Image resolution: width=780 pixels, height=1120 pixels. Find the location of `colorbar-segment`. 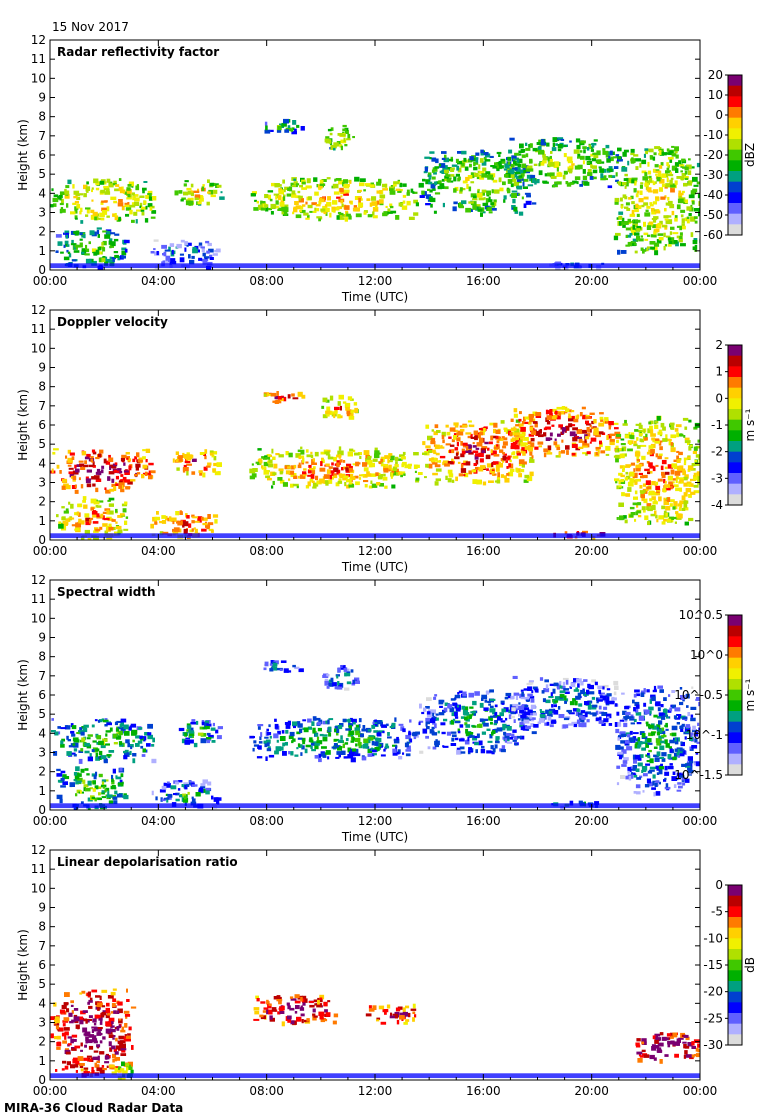

colorbar-segment is located at coordinates (735, 457).